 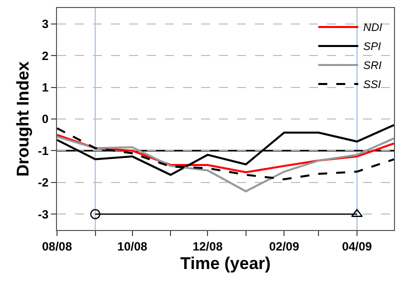 I want to click on y-tick-label: 1, so click(x=45, y=87).